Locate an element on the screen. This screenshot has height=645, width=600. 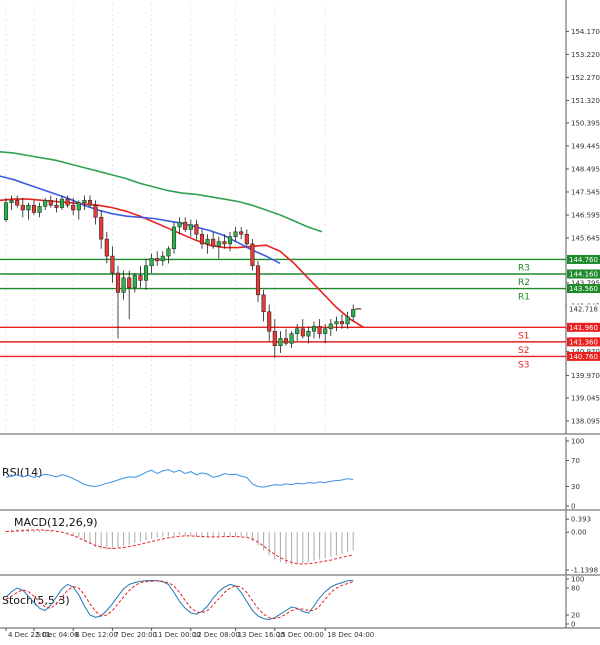
y-tick-label: 151.320 is located at coordinates (585, 101).